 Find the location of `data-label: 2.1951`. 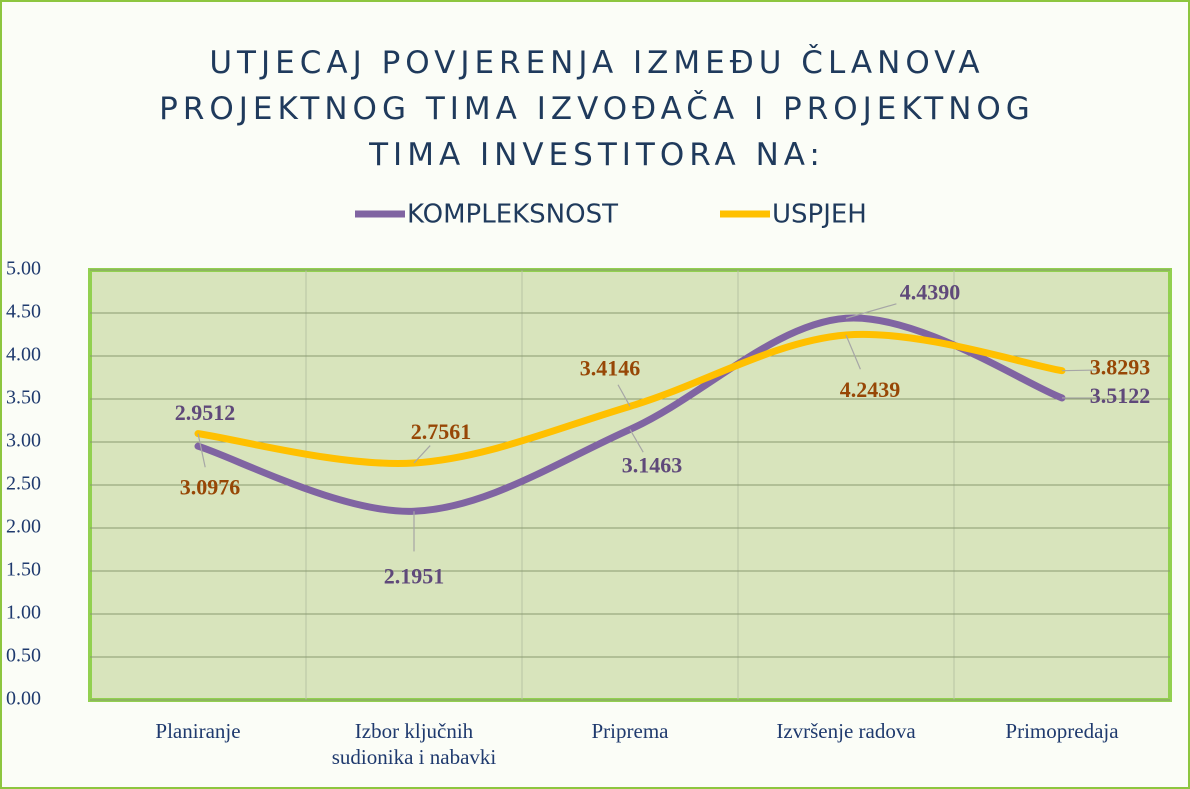

data-label: 2.1951 is located at coordinates (414, 575).